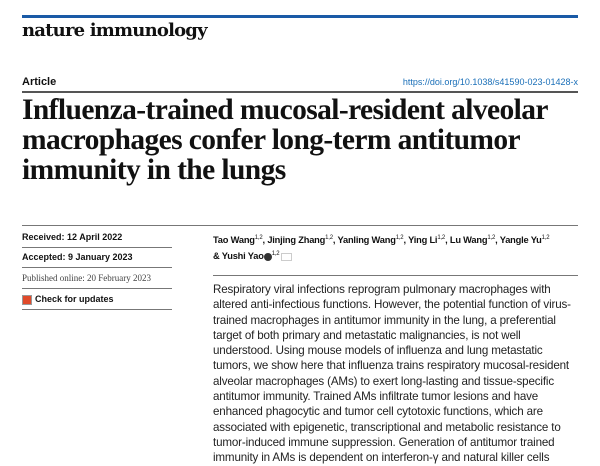 The height and width of the screenshot is (466, 600). What do you see at coordinates (238, 256) in the screenshot?
I see `author-name: & Yushi Yao` at bounding box center [238, 256].